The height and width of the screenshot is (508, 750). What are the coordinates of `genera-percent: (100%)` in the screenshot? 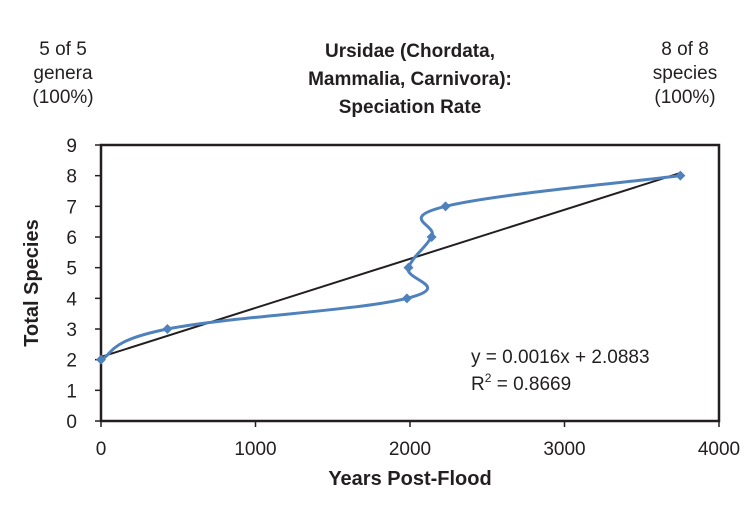 It's located at (63, 97).